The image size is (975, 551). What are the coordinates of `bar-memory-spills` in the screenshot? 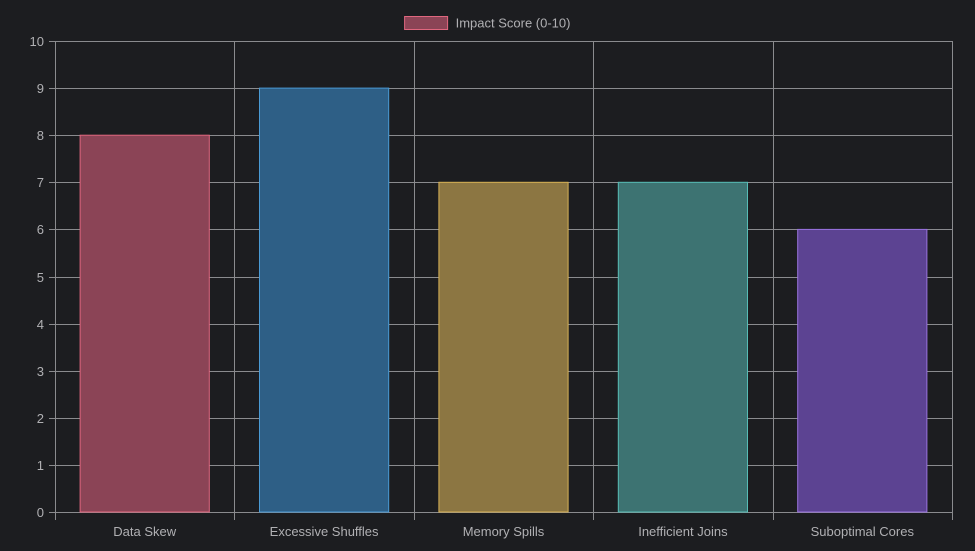 It's located at (503, 347).